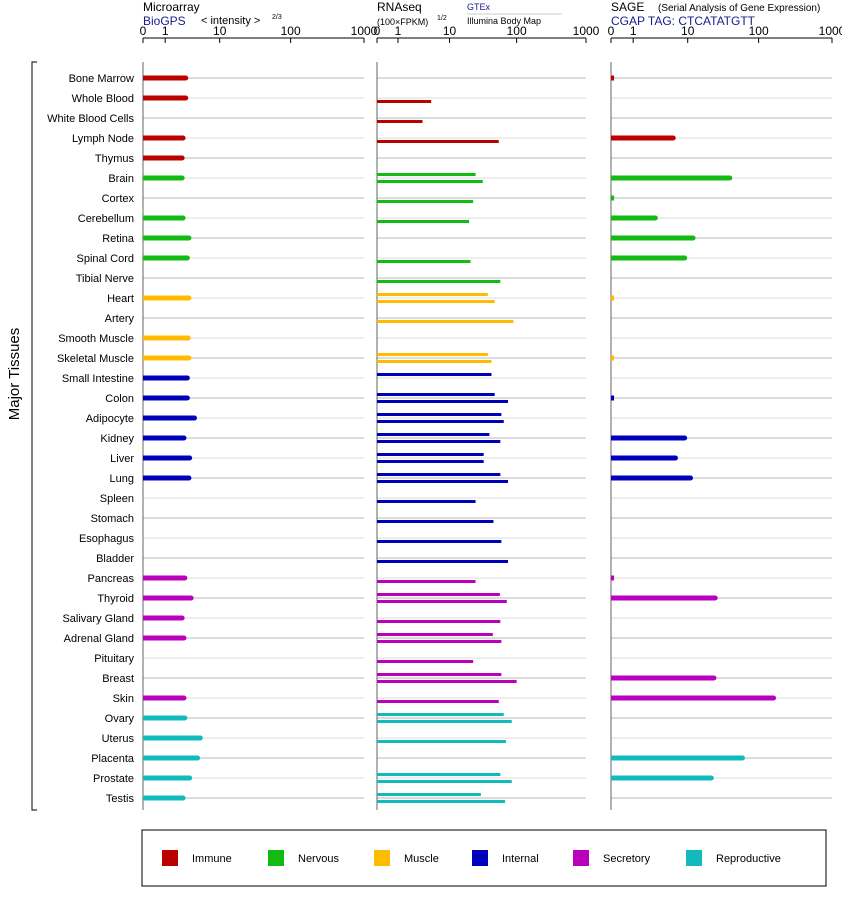 This screenshot has height=900, width=842. I want to click on sage-tick-label: 1000, so click(830, 31).